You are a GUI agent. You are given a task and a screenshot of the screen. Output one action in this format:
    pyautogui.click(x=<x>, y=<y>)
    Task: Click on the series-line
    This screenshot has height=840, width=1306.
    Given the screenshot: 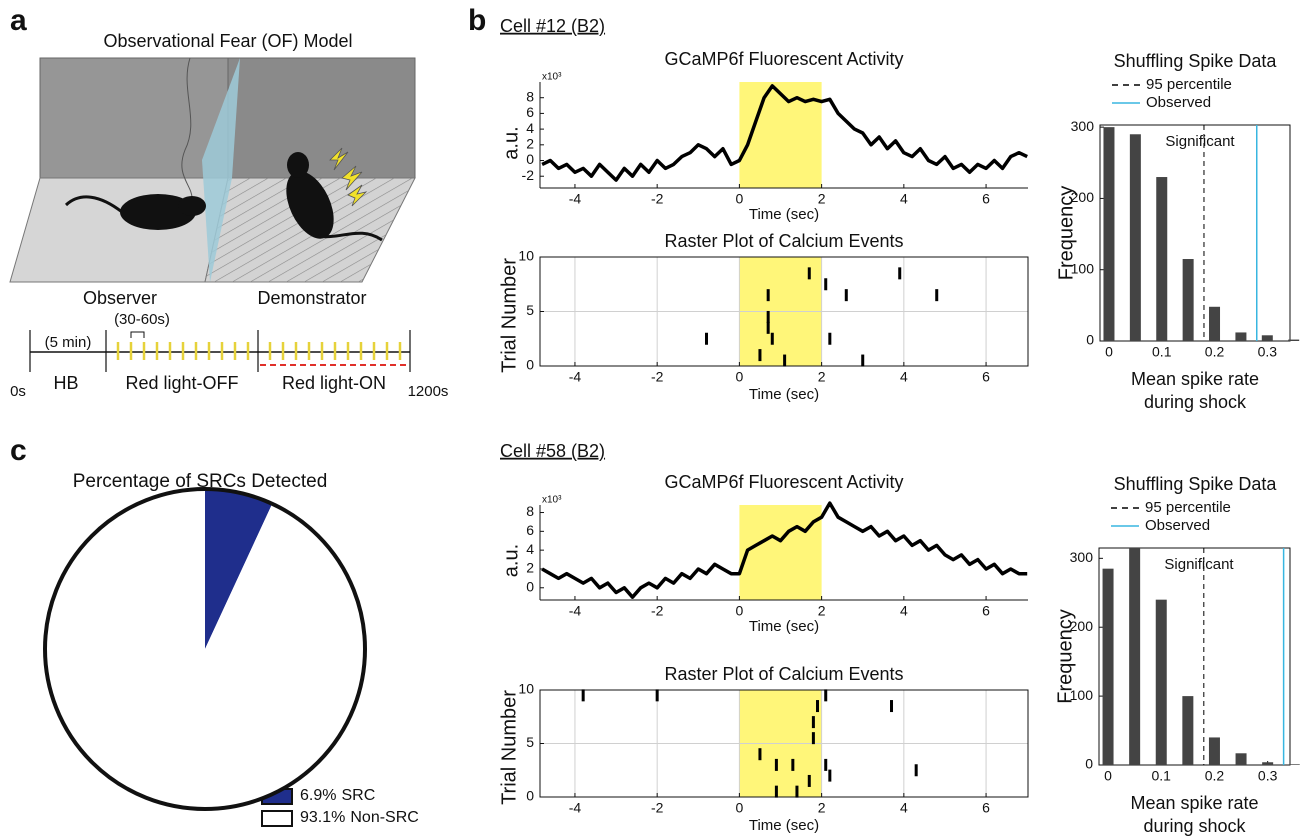 What is the action you would take?
    pyautogui.click(x=784, y=550)
    